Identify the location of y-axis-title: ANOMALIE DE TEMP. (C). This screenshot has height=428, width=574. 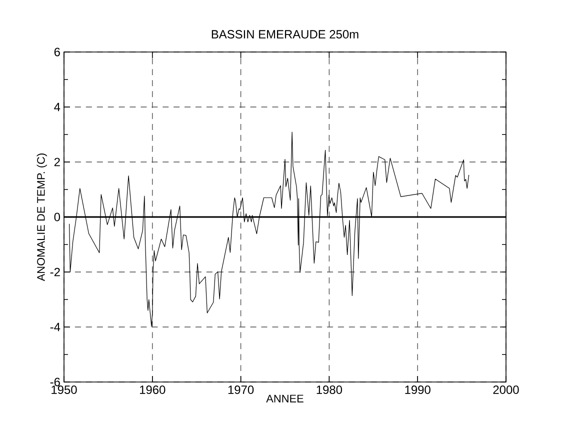
(41, 218).